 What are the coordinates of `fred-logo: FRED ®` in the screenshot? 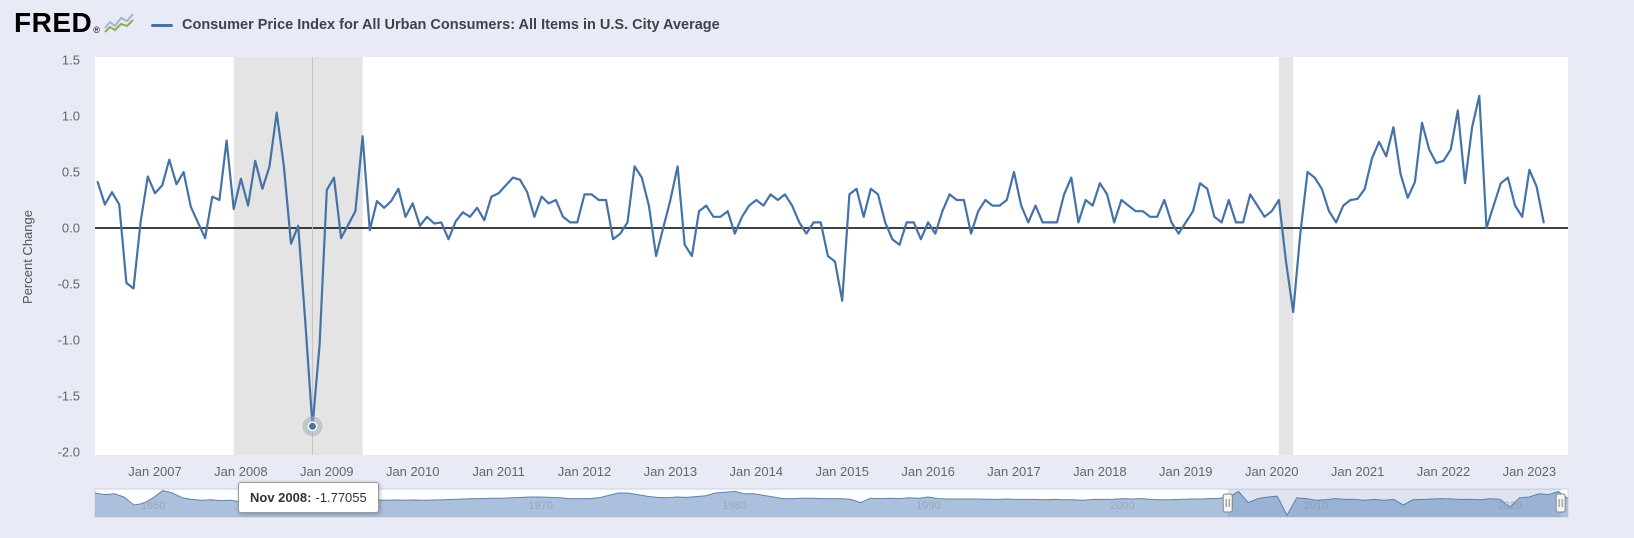 It's located at (74, 24).